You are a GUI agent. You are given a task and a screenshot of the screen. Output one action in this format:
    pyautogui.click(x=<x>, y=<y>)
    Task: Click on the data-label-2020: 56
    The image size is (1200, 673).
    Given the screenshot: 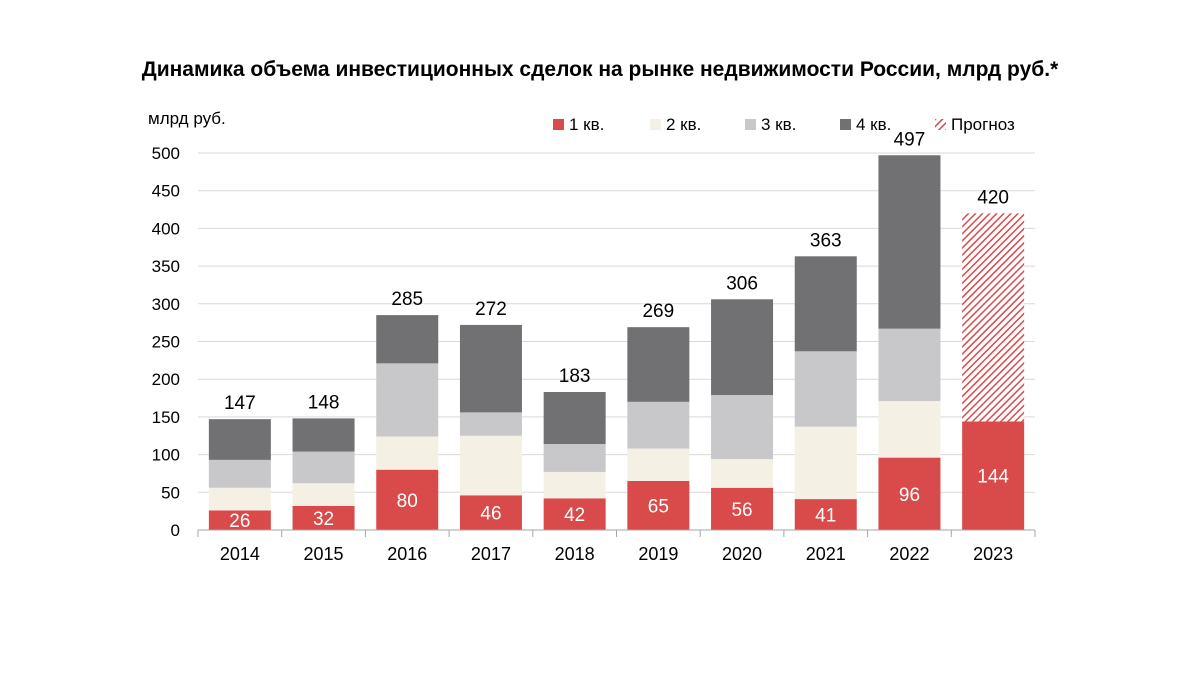 What is the action you would take?
    pyautogui.click(x=741, y=510)
    